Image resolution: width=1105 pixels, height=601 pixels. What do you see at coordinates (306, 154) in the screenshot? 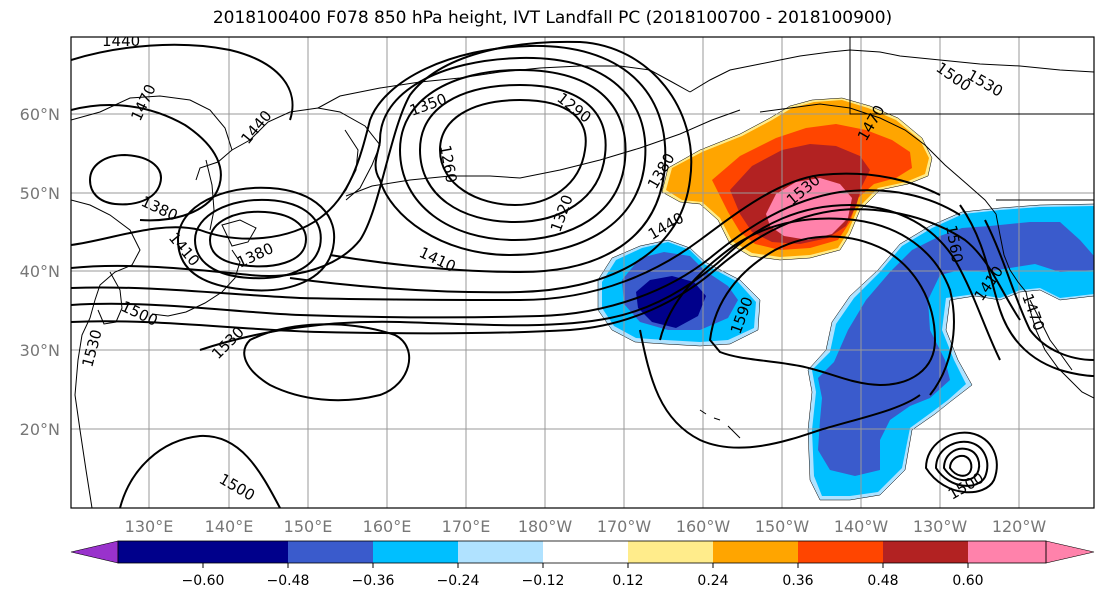
I see `okhotsk-coast` at bounding box center [306, 154].